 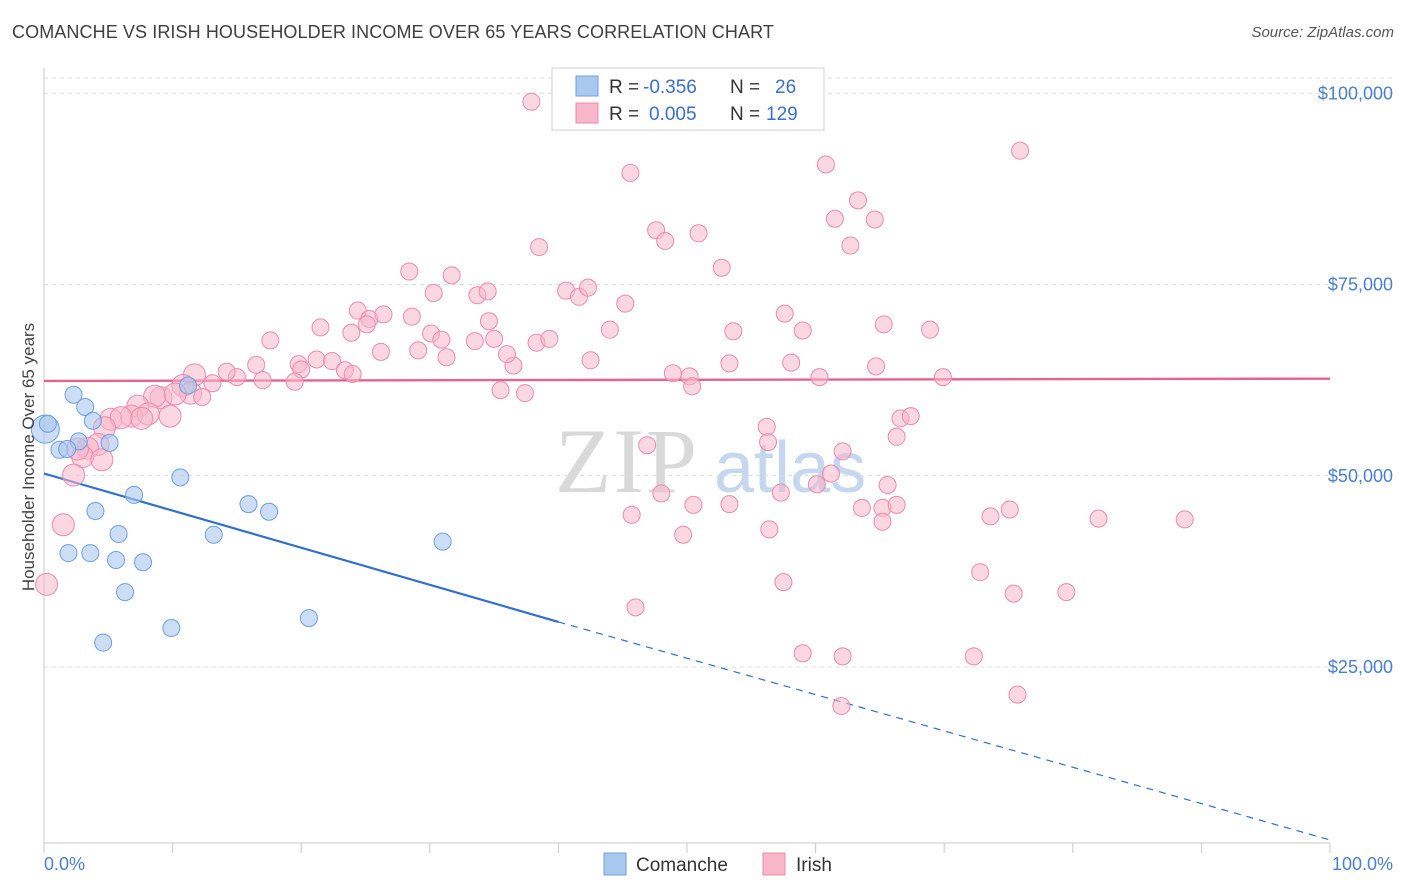 What do you see at coordinates (688, 99) in the screenshot?
I see `legend: R = -0.356 N = 26 R = 0.005 N = 129` at bounding box center [688, 99].